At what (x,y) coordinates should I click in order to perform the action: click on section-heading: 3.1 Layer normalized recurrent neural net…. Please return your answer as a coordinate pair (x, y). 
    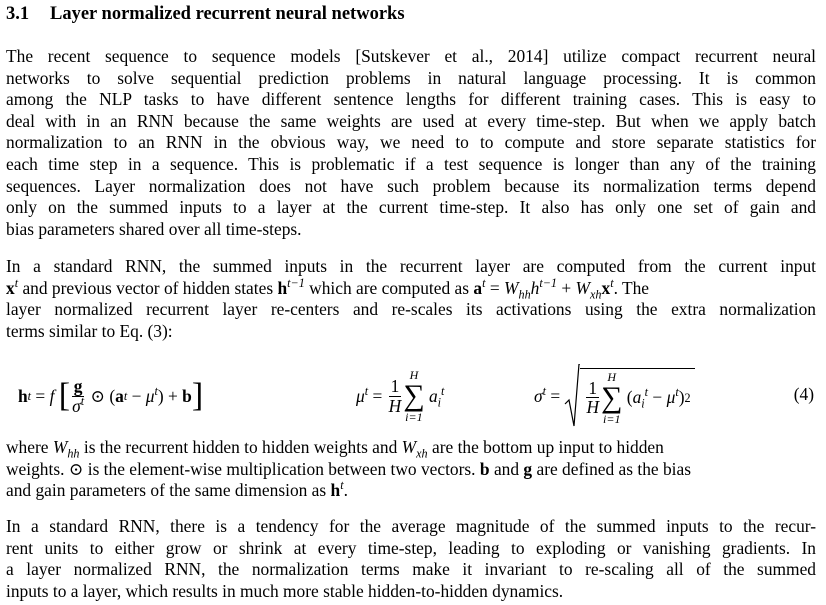
    Looking at the image, I should click on (205, 14).